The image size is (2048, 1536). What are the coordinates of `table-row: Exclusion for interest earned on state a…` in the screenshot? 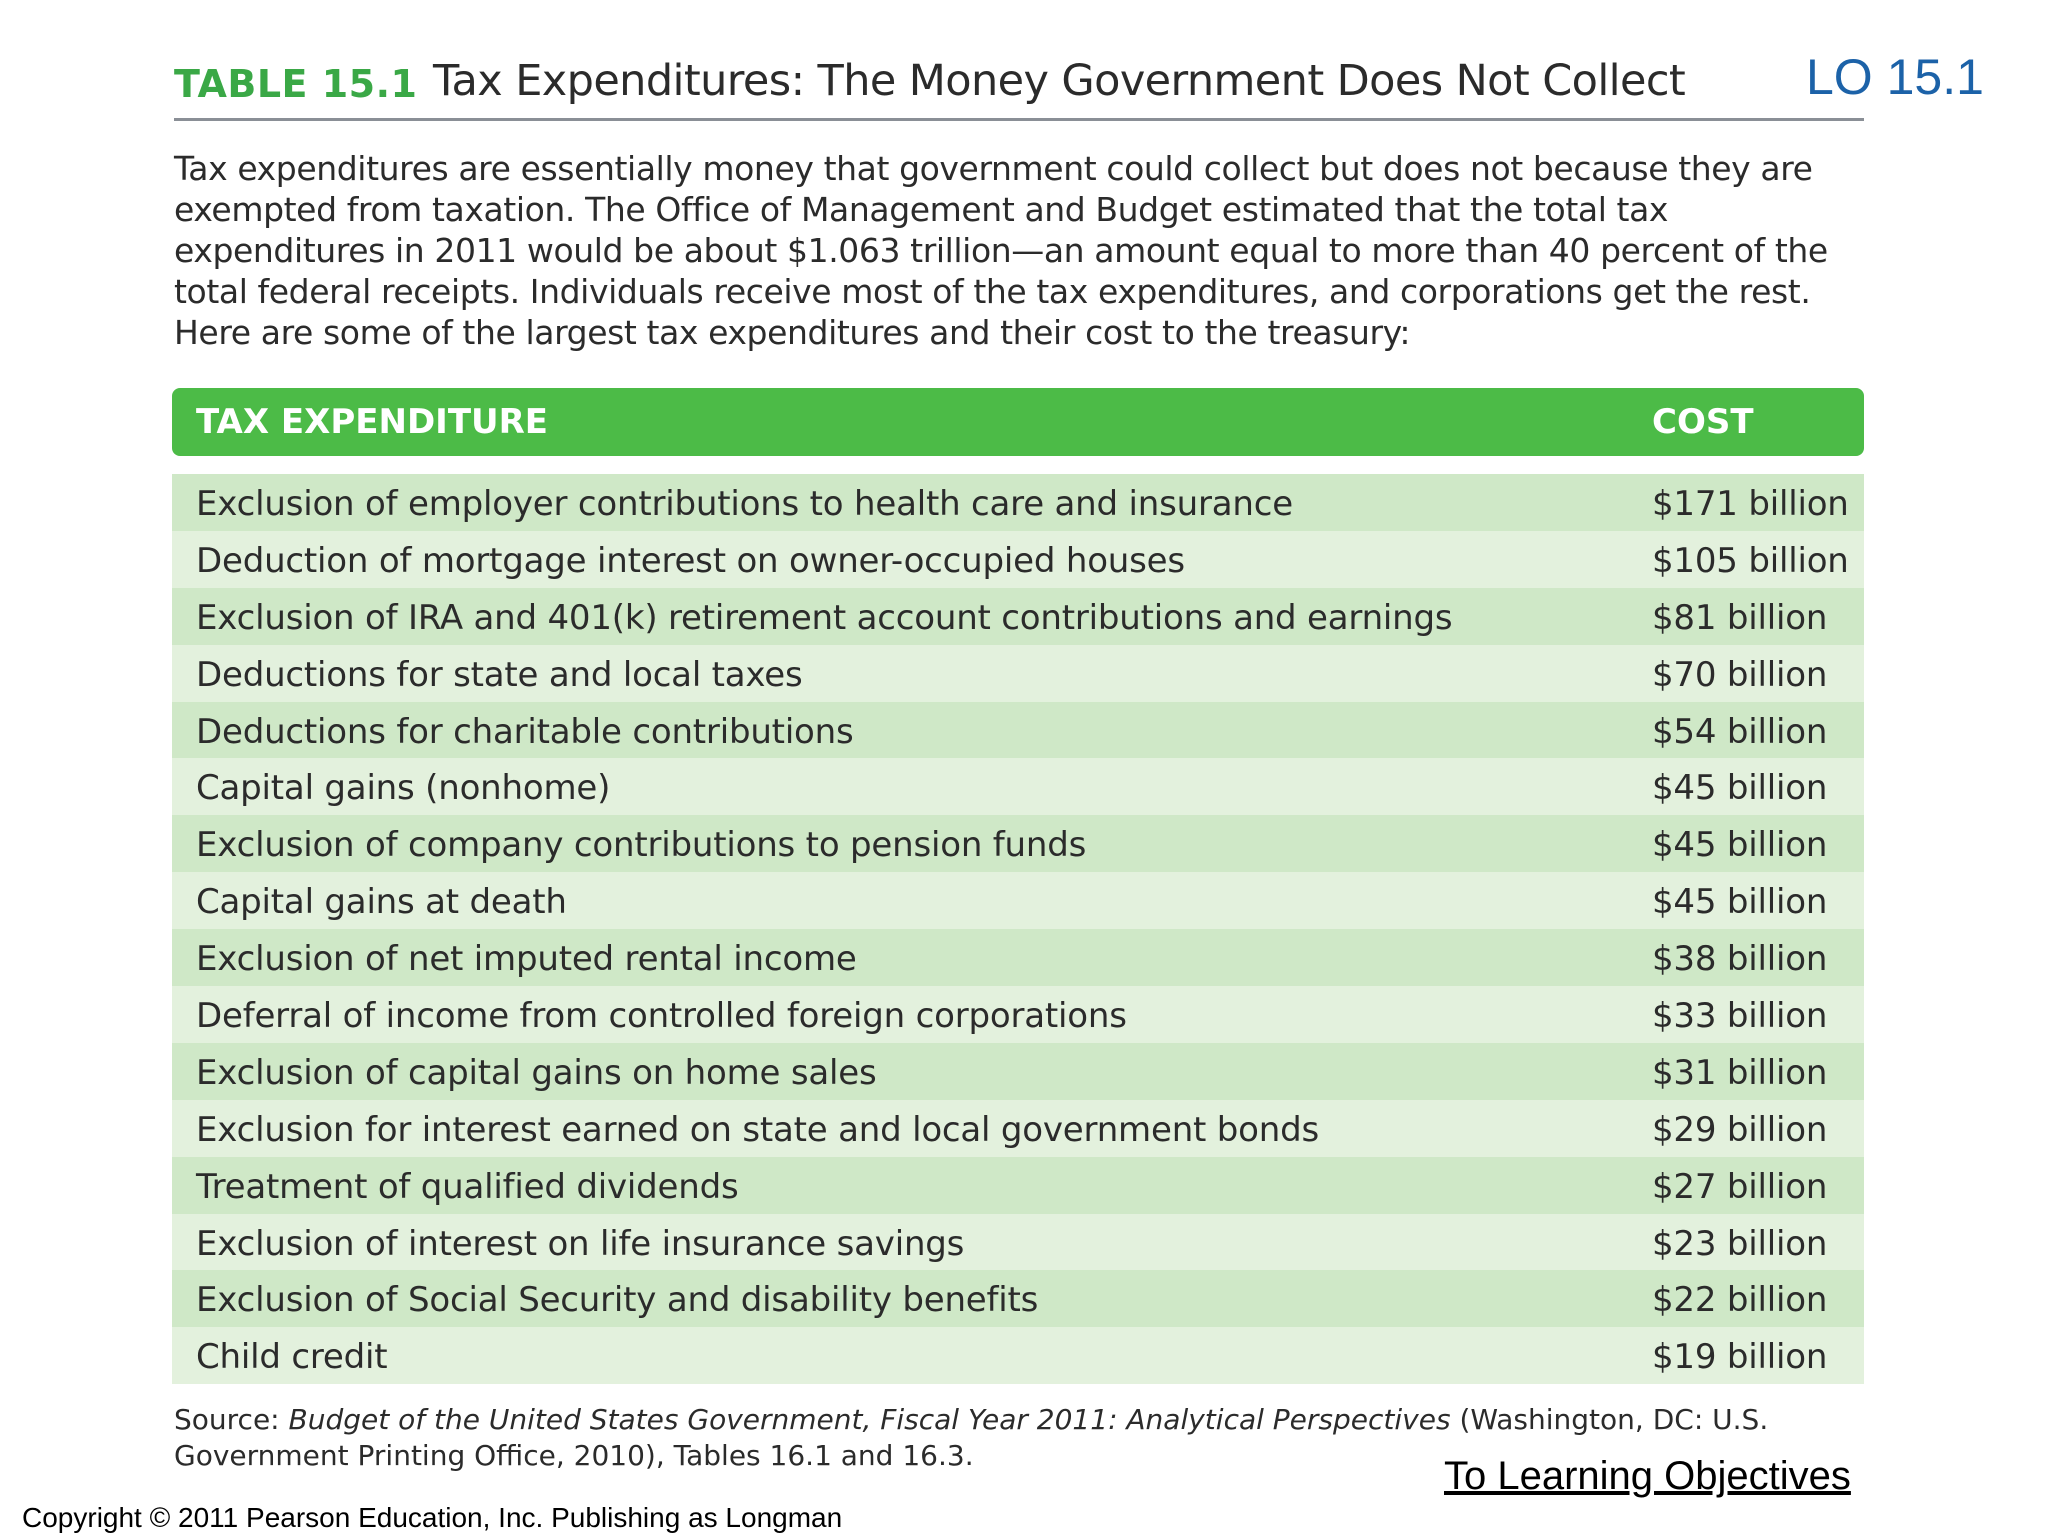 It's located at (1018, 1128).